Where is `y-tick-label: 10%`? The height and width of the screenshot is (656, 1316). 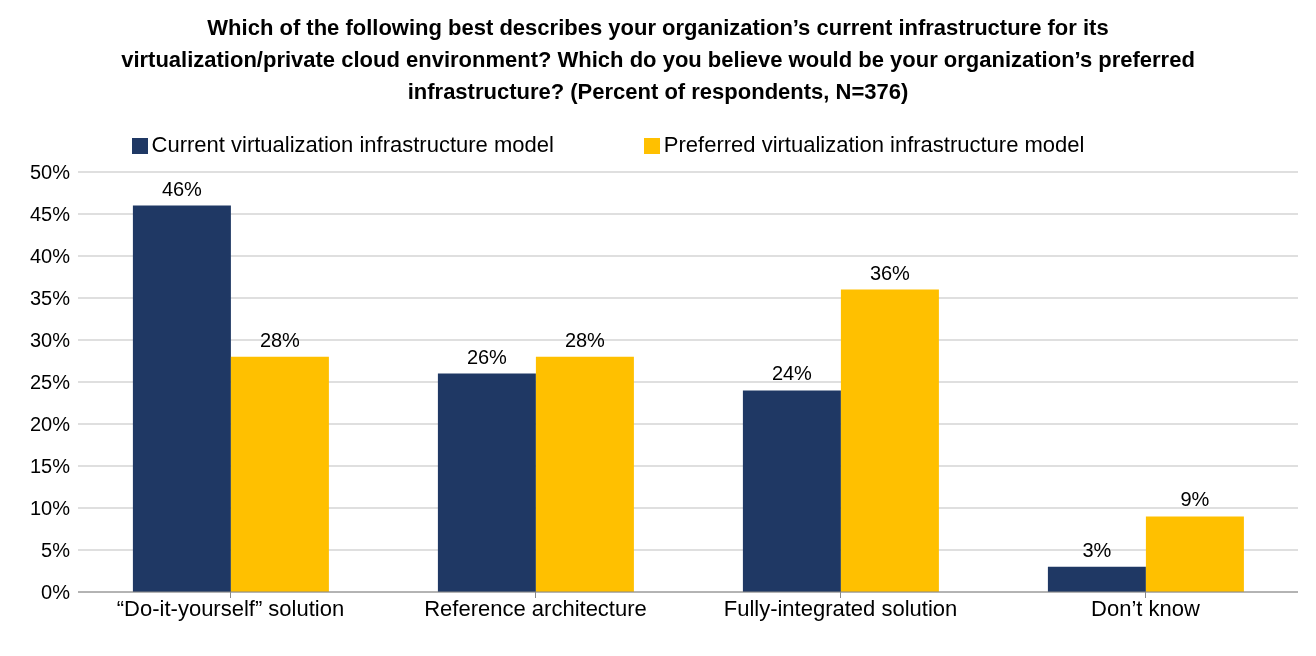
y-tick-label: 10% is located at coordinates (50, 508).